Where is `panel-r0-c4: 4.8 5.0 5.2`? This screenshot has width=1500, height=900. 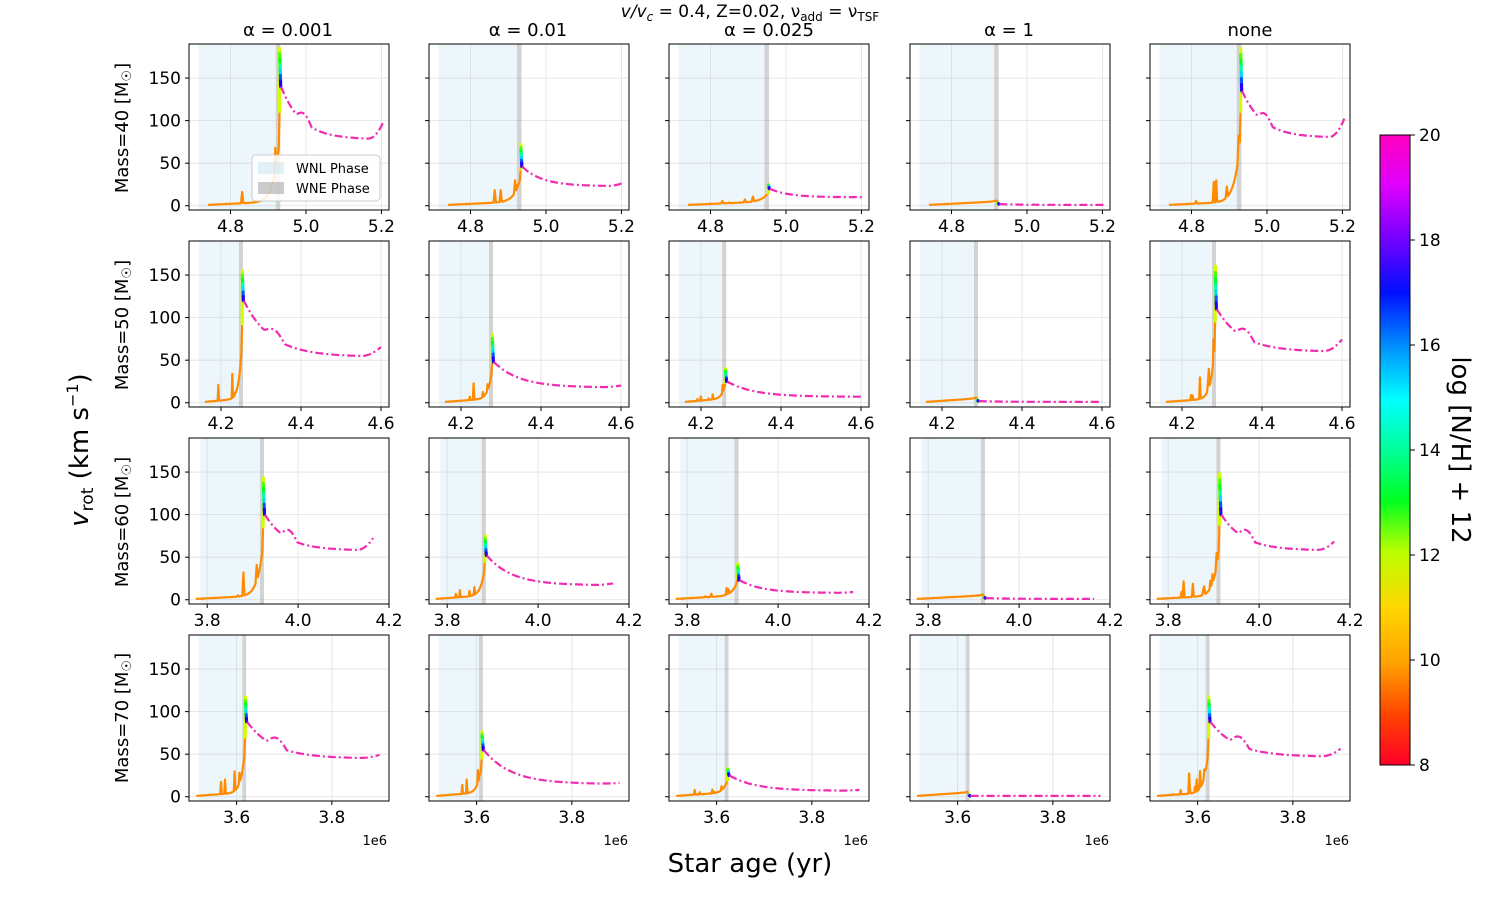
panel-r0-c4: 4.8 5.0 5.2 is located at coordinates (1251, 140).